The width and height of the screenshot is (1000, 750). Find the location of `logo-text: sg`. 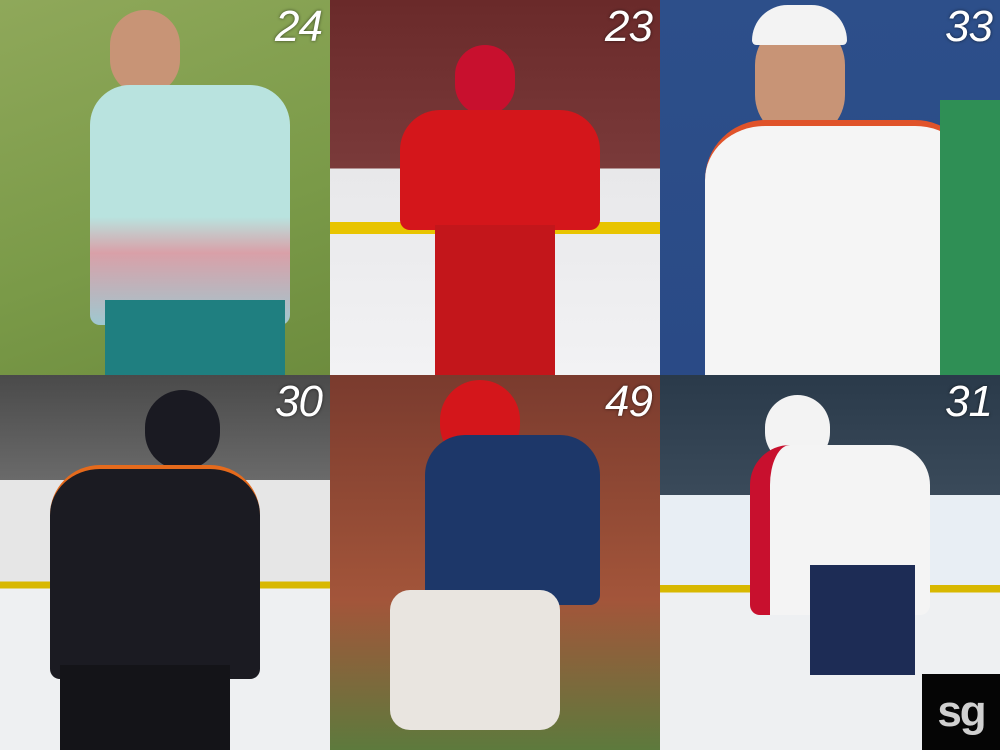

logo-text: sg is located at coordinates (961, 711).